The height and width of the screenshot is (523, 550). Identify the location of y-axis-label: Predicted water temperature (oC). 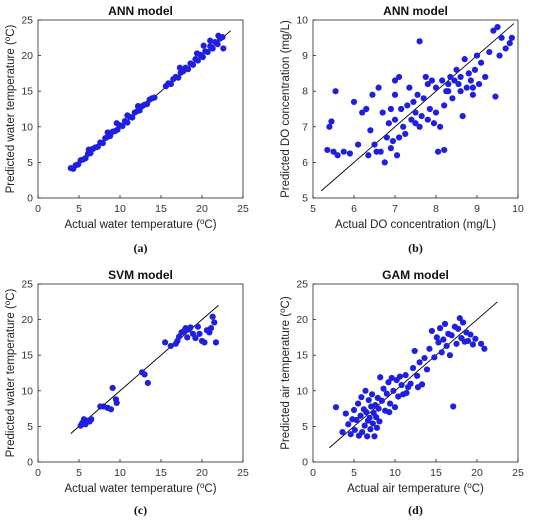
(10, 108).